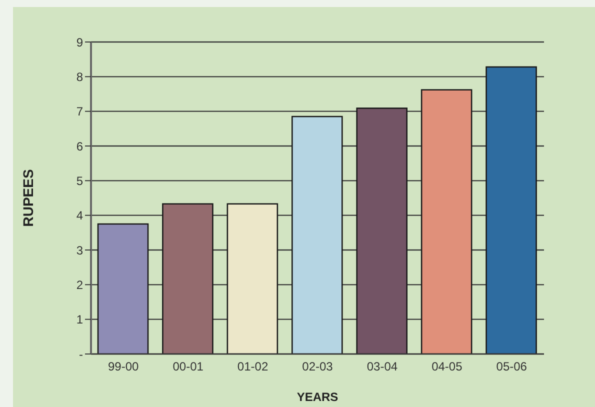 The width and height of the screenshot is (595, 407). Describe the element at coordinates (80, 285) in the screenshot. I see `y-tick-label: 2` at that location.